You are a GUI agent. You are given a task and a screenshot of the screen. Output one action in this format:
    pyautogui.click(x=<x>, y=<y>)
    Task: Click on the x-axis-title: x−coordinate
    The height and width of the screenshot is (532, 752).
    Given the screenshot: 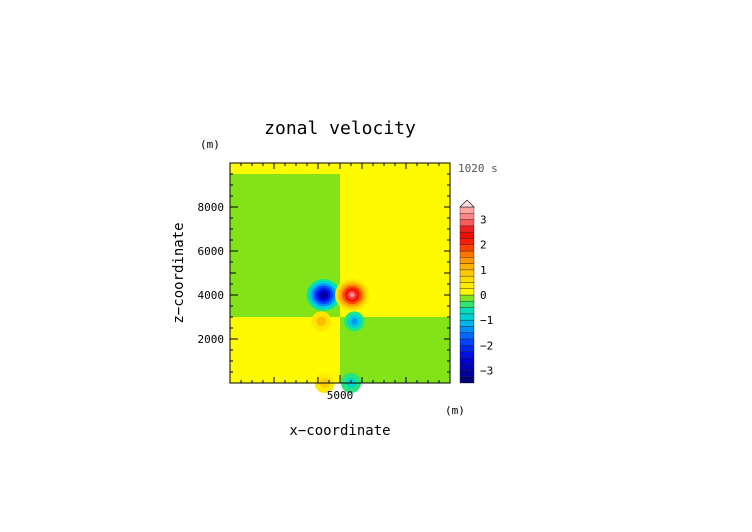 What is the action you would take?
    pyautogui.click(x=339, y=431)
    